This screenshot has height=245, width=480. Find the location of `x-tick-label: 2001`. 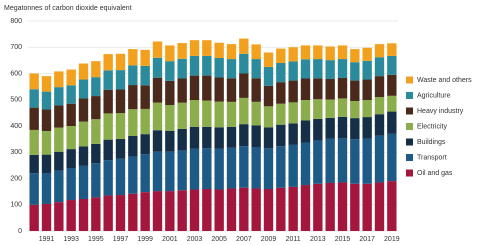

x-tick-label: 2001 is located at coordinates (170, 239).